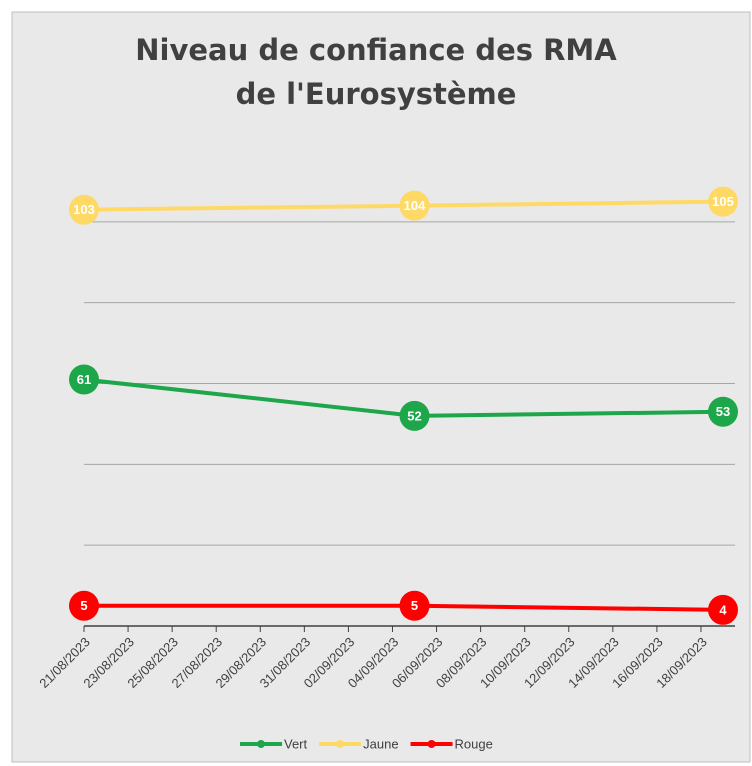  I want to click on data-label: 53, so click(723, 411).